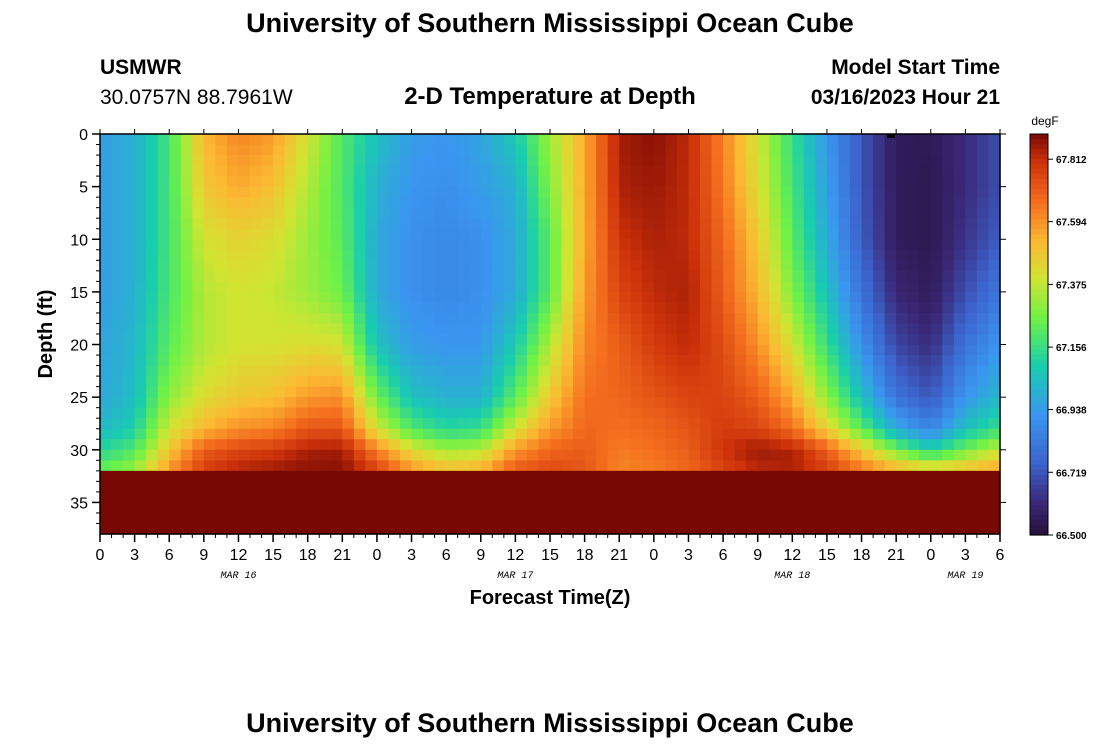 Image resolution: width=1100 pixels, height=750 pixels. I want to click on day-label: MAR 16, so click(238, 576).